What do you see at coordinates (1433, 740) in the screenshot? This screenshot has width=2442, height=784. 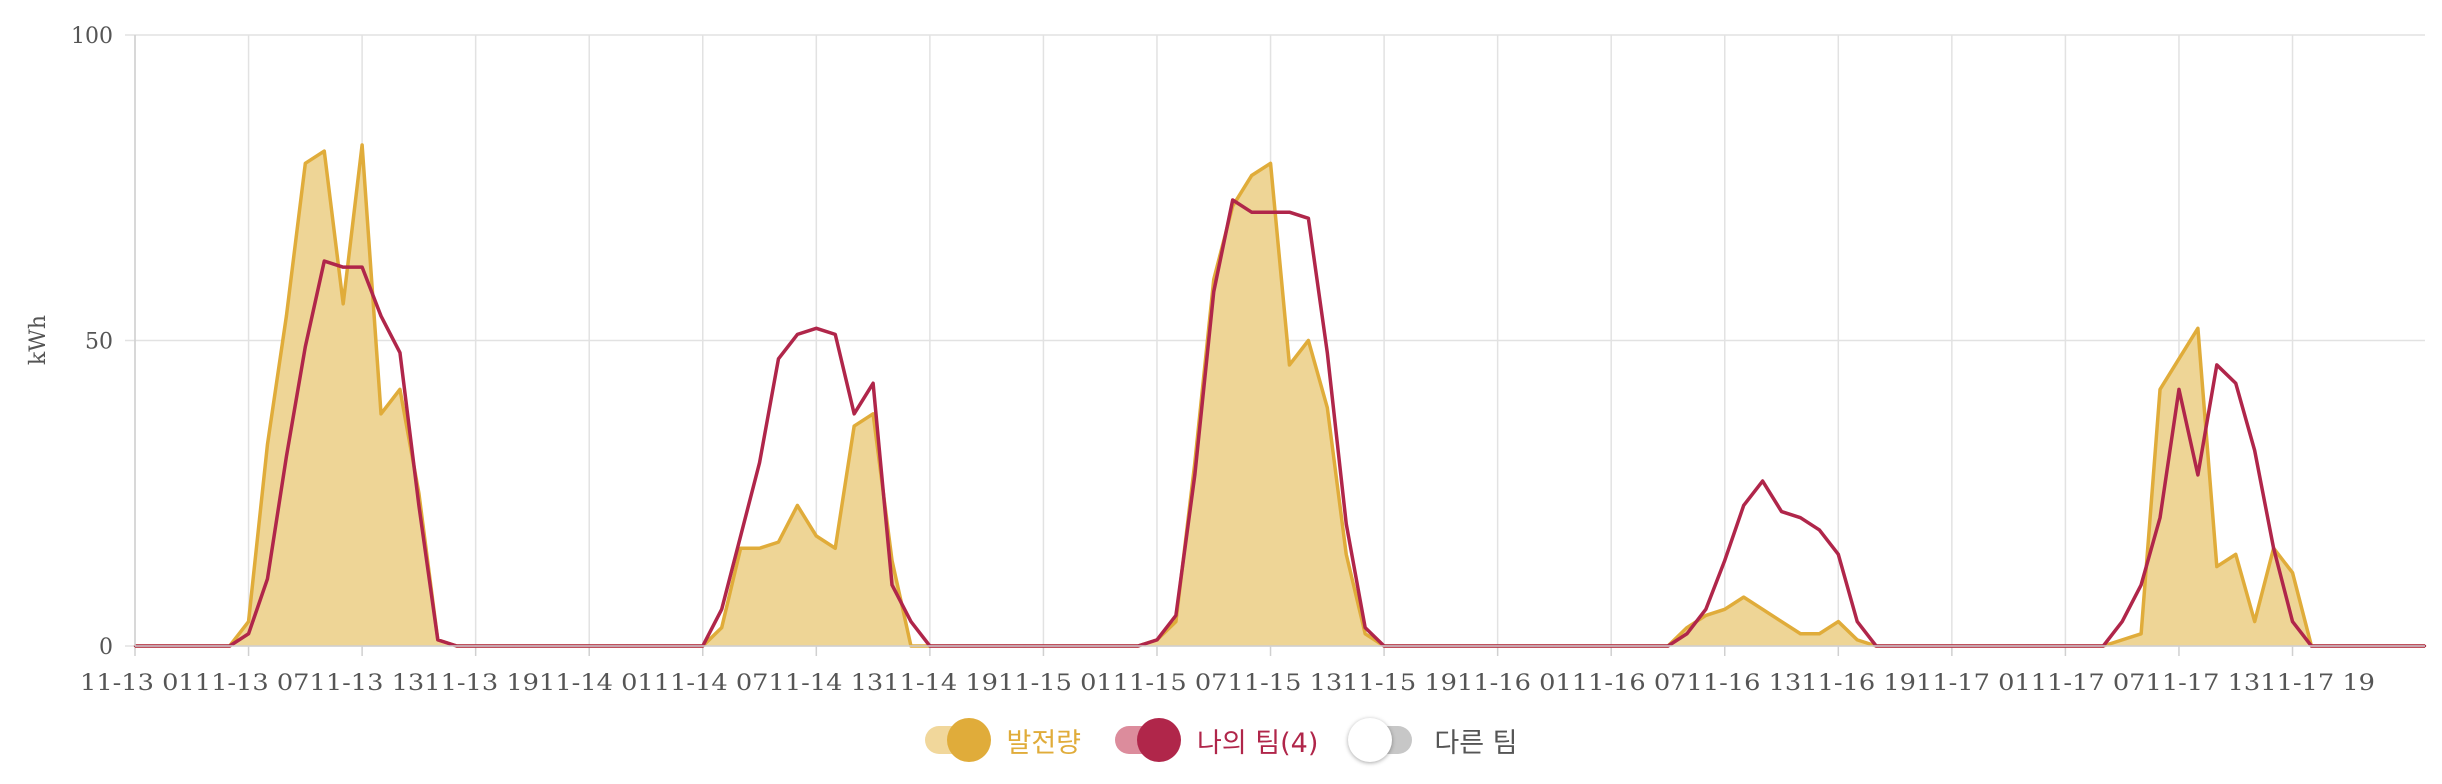 I see `legend-item-2: 다른 팀` at bounding box center [1433, 740].